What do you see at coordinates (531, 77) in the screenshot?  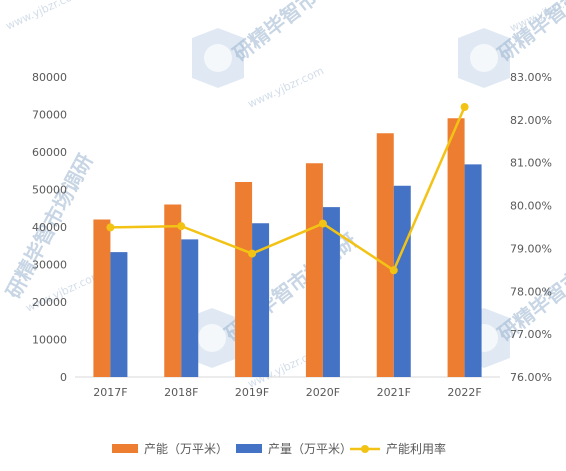 I see `right-axis-tick-label: 83.00%` at bounding box center [531, 77].